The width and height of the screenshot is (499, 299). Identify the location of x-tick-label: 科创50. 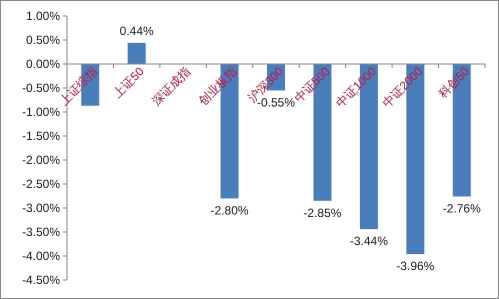
(454, 82).